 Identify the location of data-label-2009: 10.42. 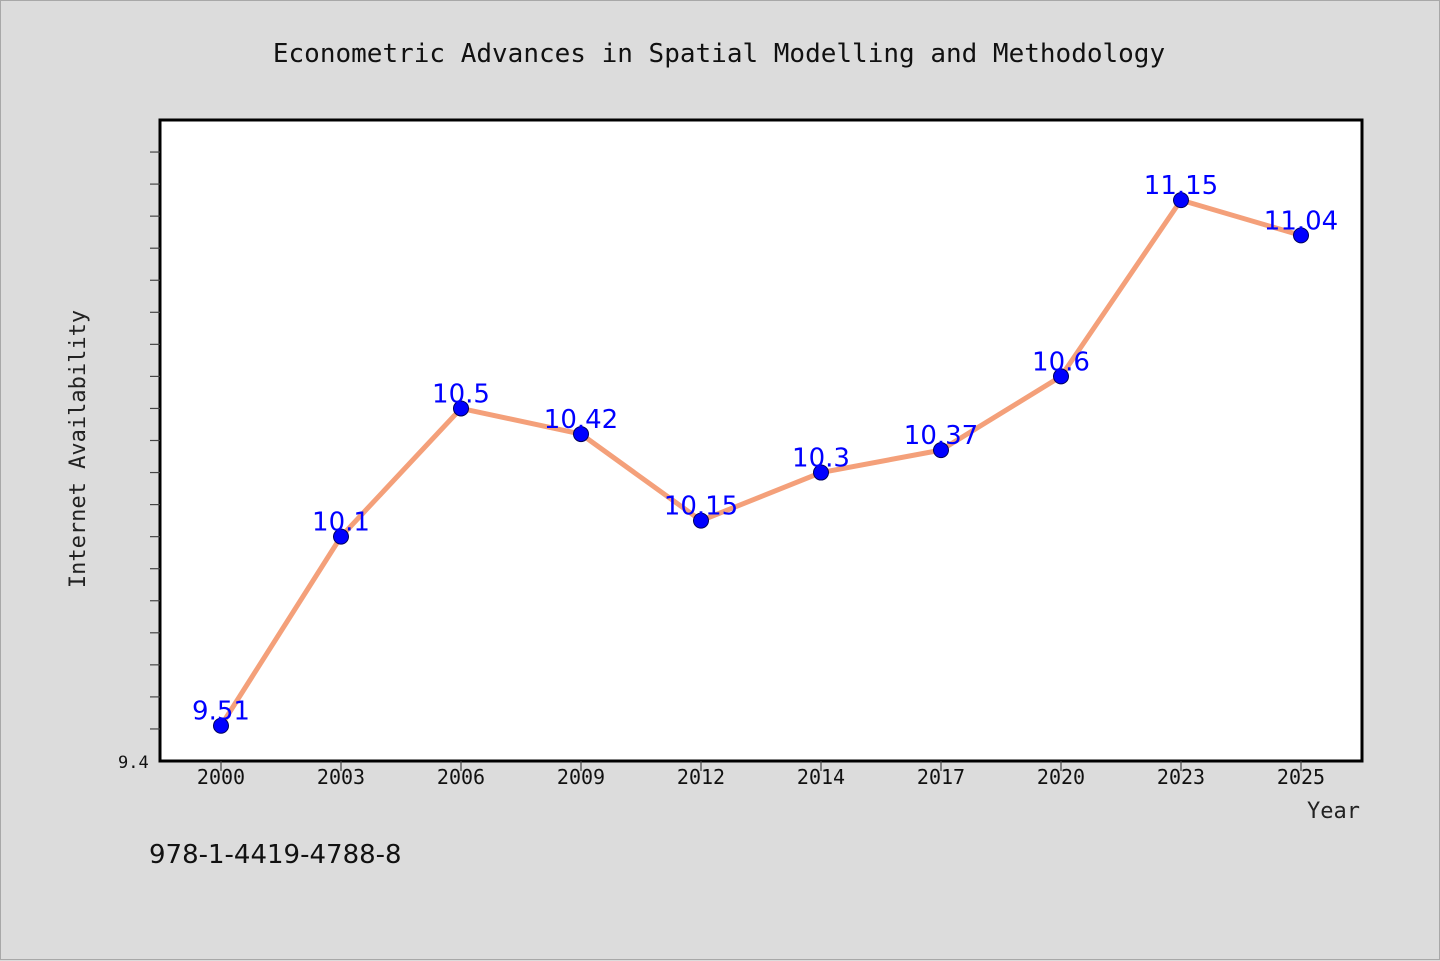
(581, 420).